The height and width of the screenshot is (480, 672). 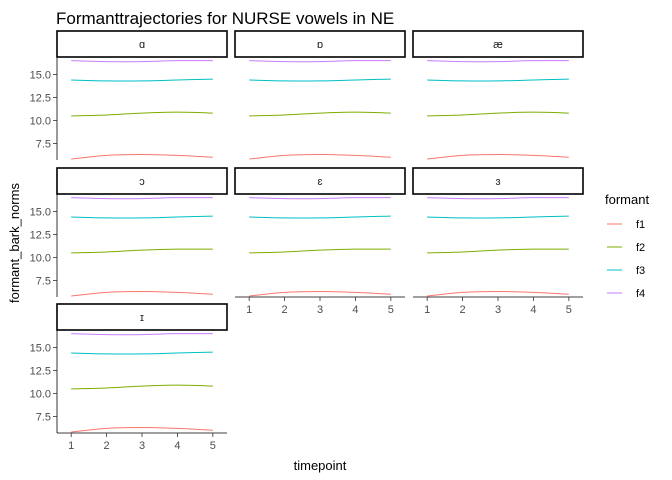 What do you see at coordinates (320, 95) in the screenshot?
I see `facet-panel: ɒ` at bounding box center [320, 95].